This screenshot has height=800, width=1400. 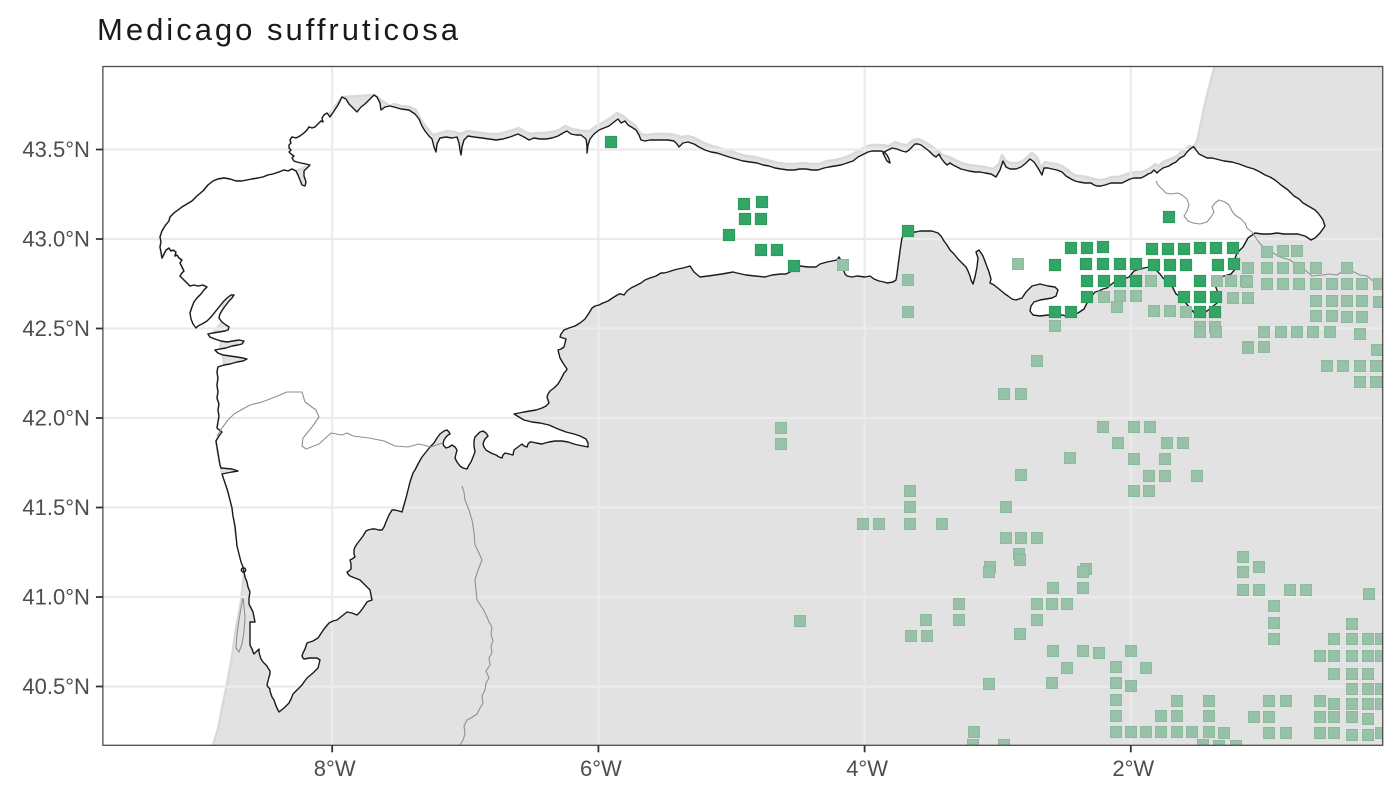 What do you see at coordinates (56, 597) in the screenshot?
I see `svg-text: 41.0°N` at bounding box center [56, 597].